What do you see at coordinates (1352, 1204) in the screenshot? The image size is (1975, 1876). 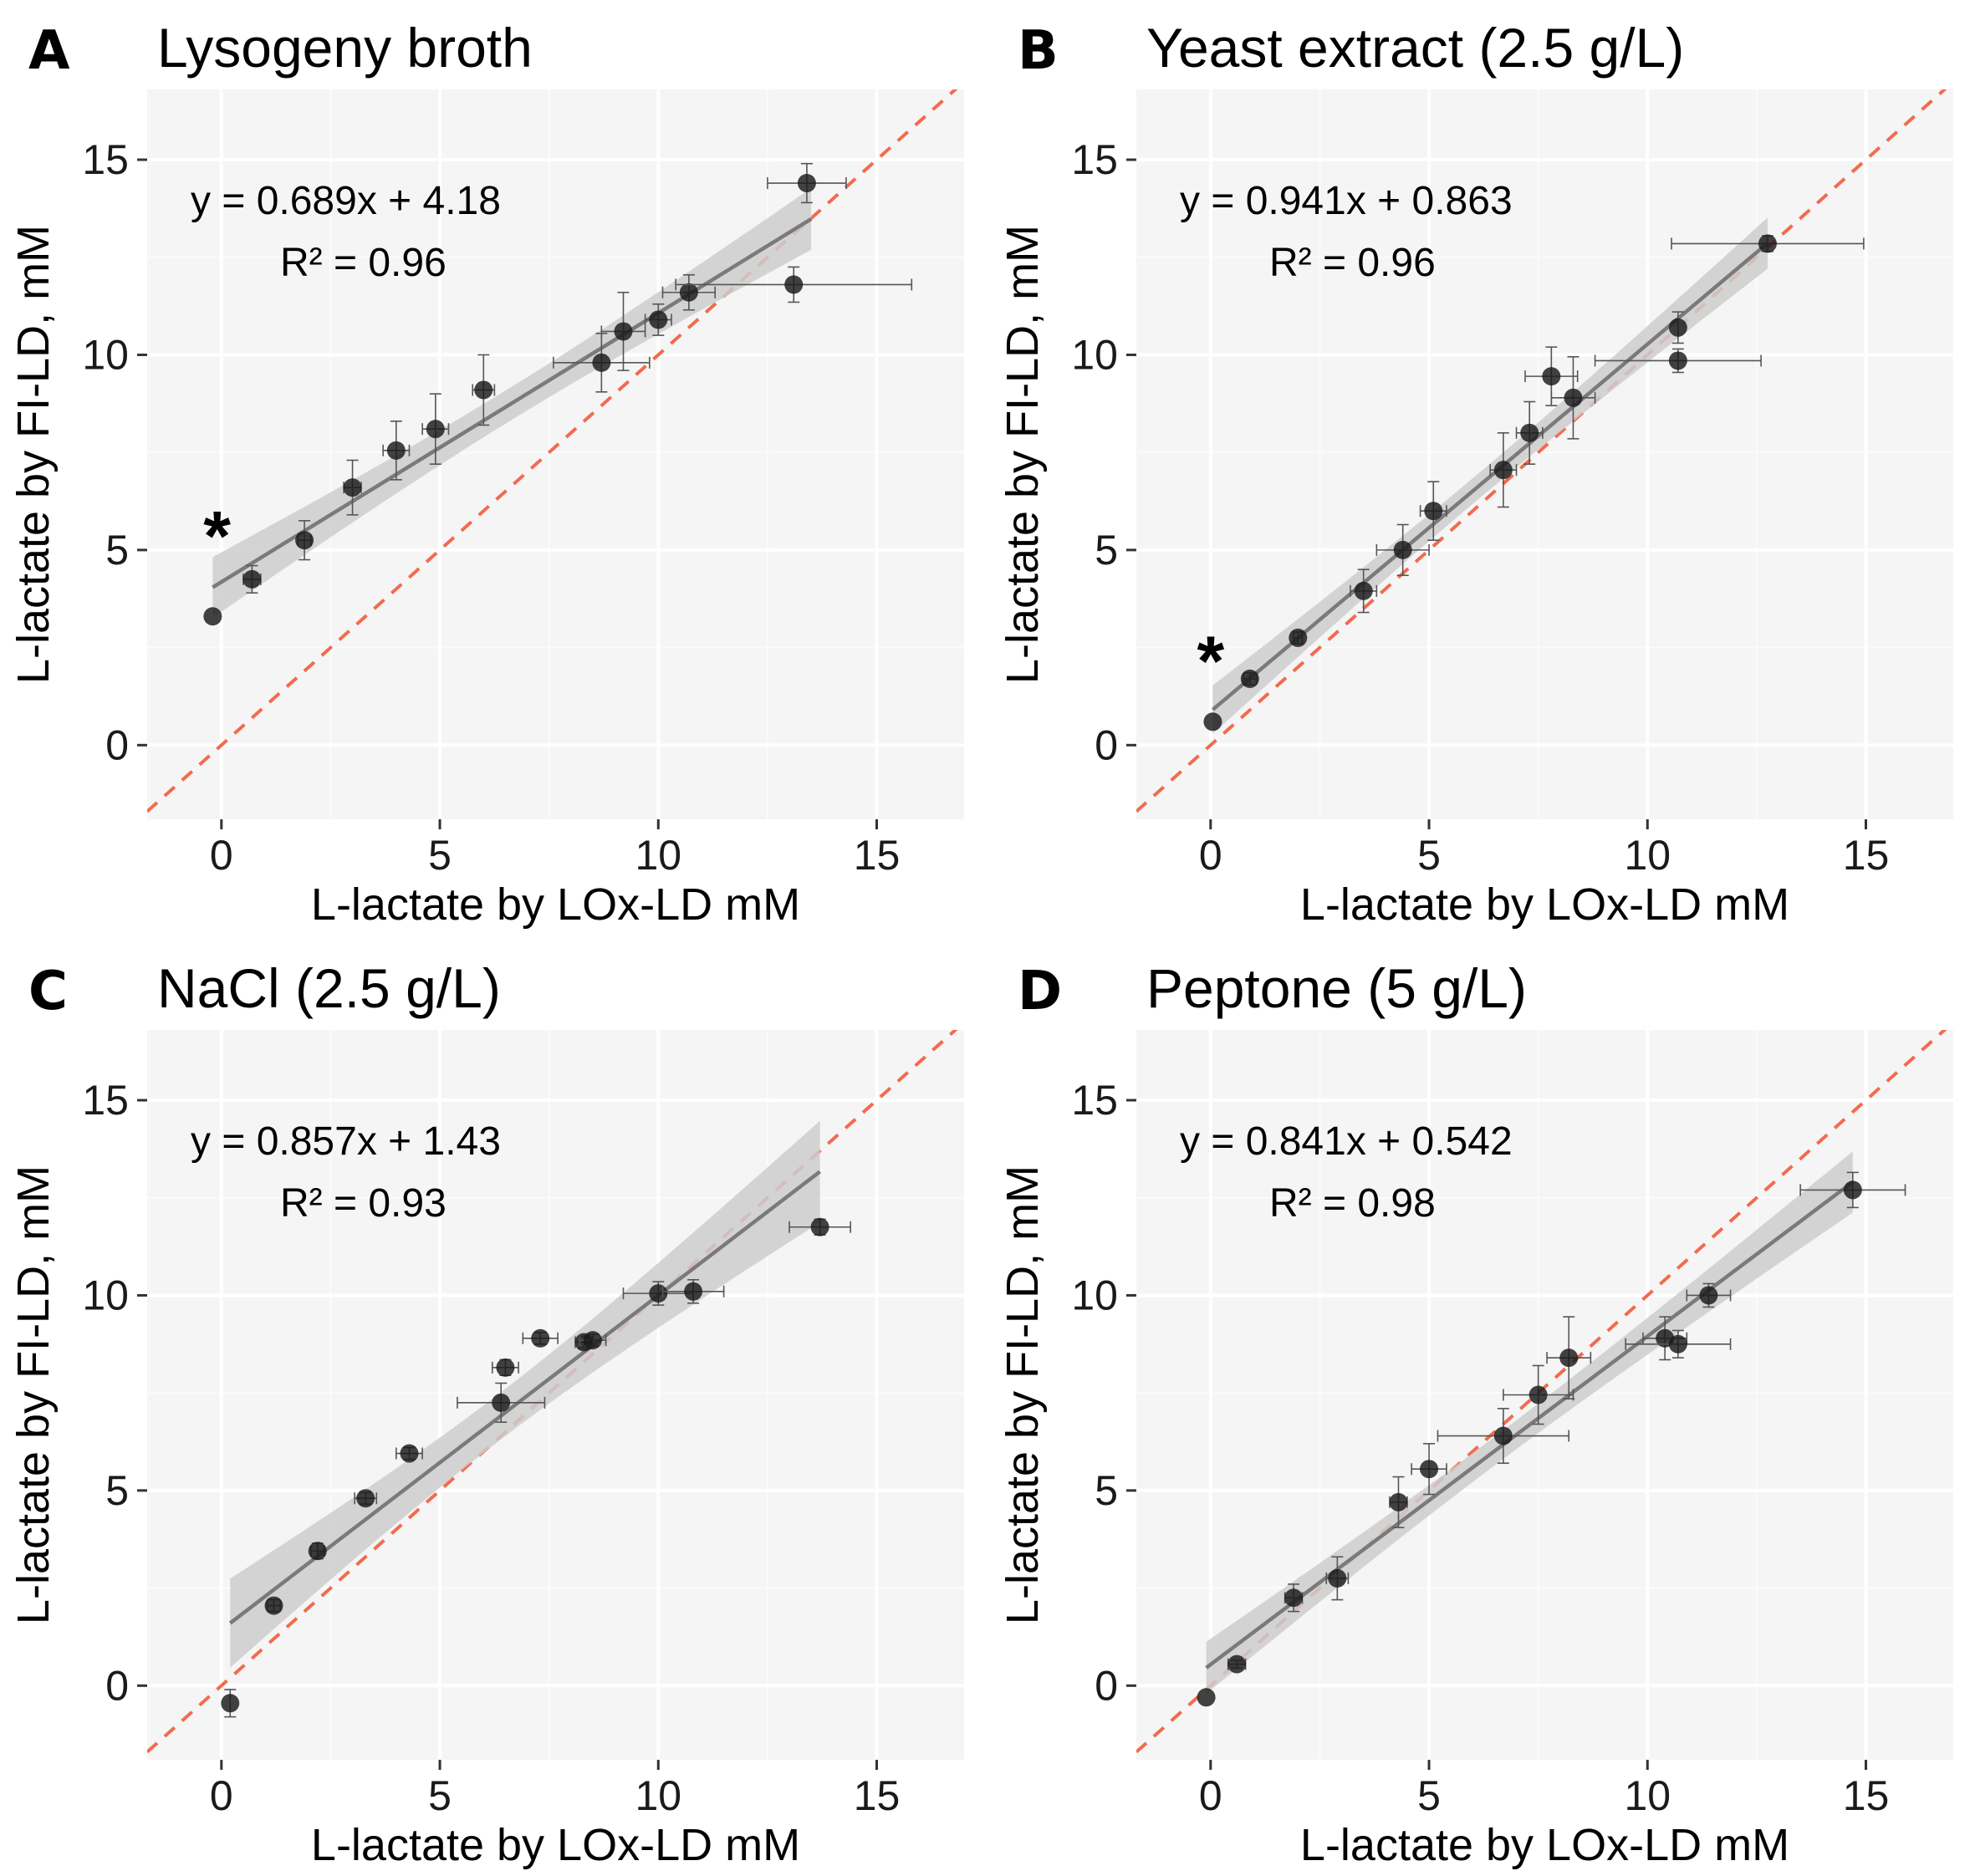 I see `r-squared: R² = 0.98` at bounding box center [1352, 1204].